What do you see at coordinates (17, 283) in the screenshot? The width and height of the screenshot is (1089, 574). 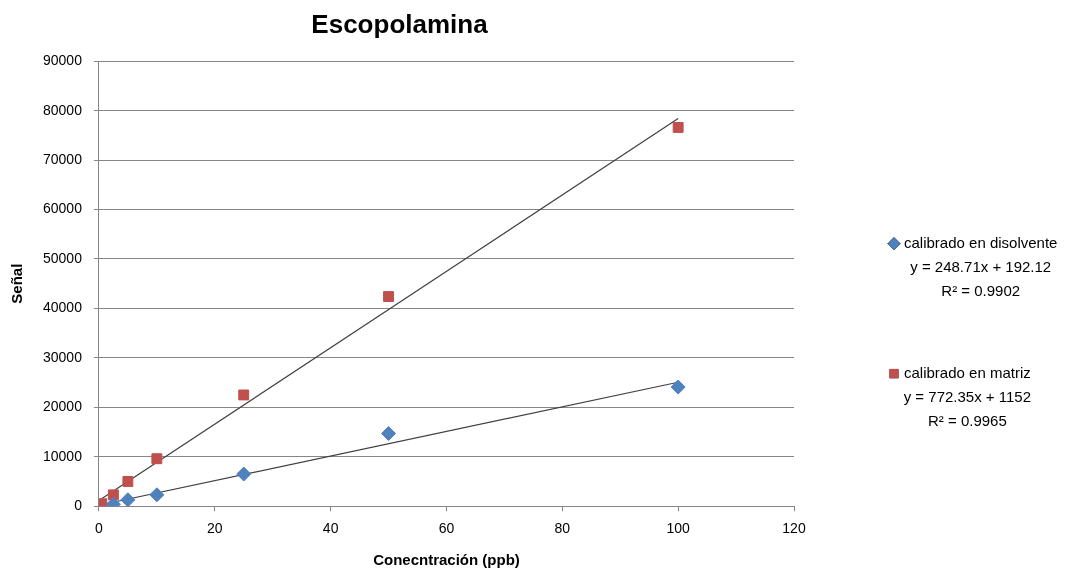 I see `y-axis-title: Señal` at bounding box center [17, 283].